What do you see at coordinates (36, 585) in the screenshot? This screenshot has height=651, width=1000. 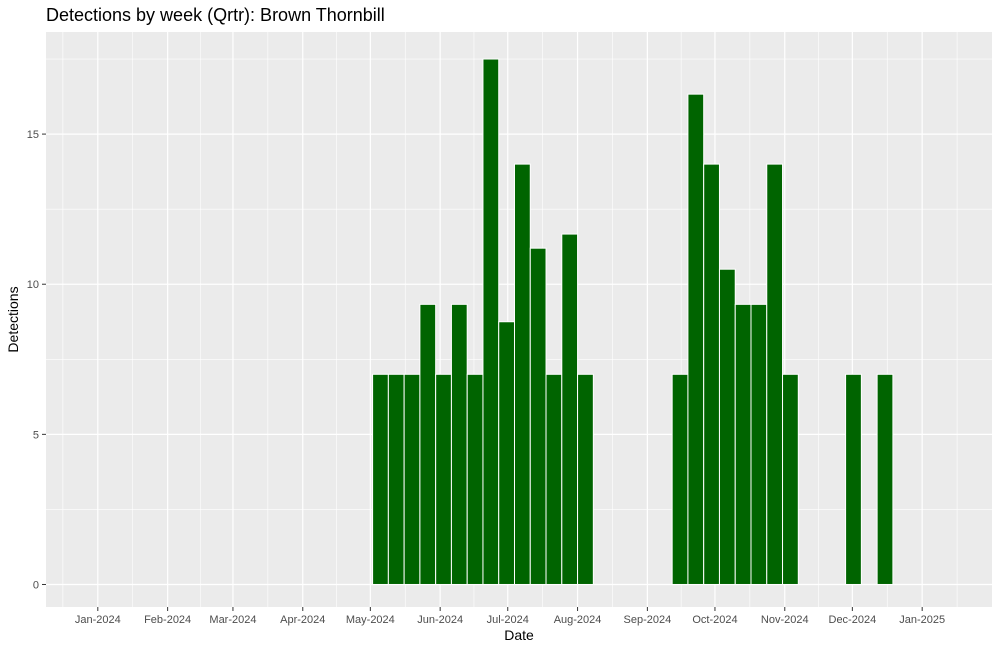 I see `y-tick-label: 0` at bounding box center [36, 585].